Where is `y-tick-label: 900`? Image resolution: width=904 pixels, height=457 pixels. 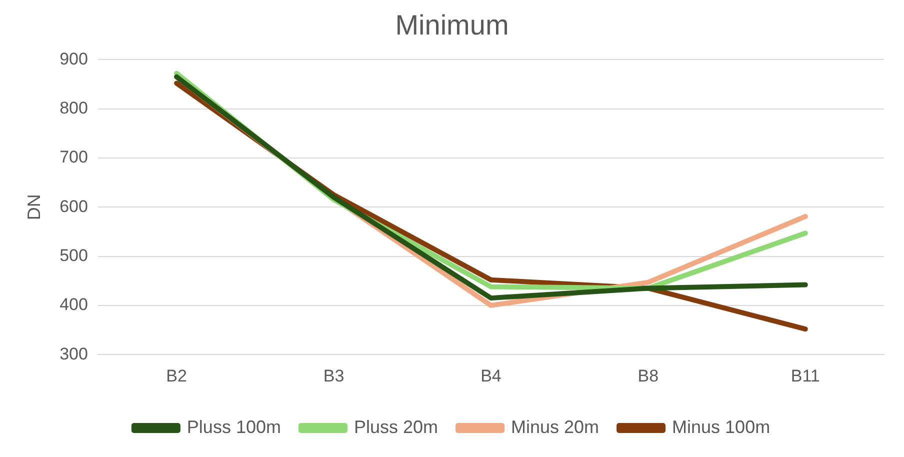 y-tick-label: 900 is located at coordinates (74, 58).